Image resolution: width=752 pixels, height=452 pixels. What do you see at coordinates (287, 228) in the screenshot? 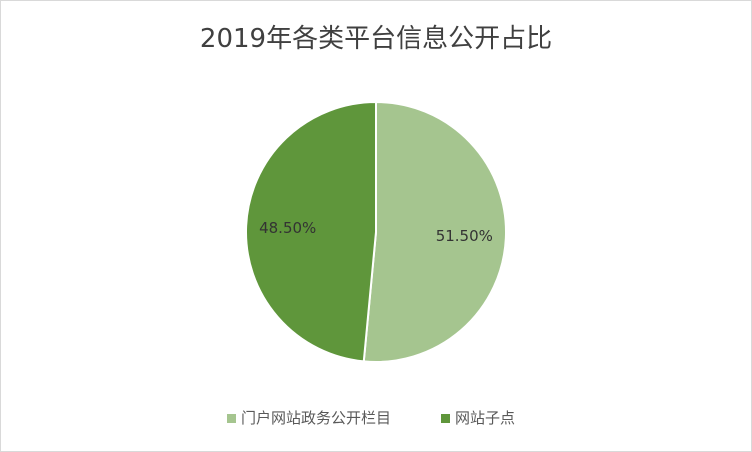
I see `data-label-subsite: 48.50%` at bounding box center [287, 228].